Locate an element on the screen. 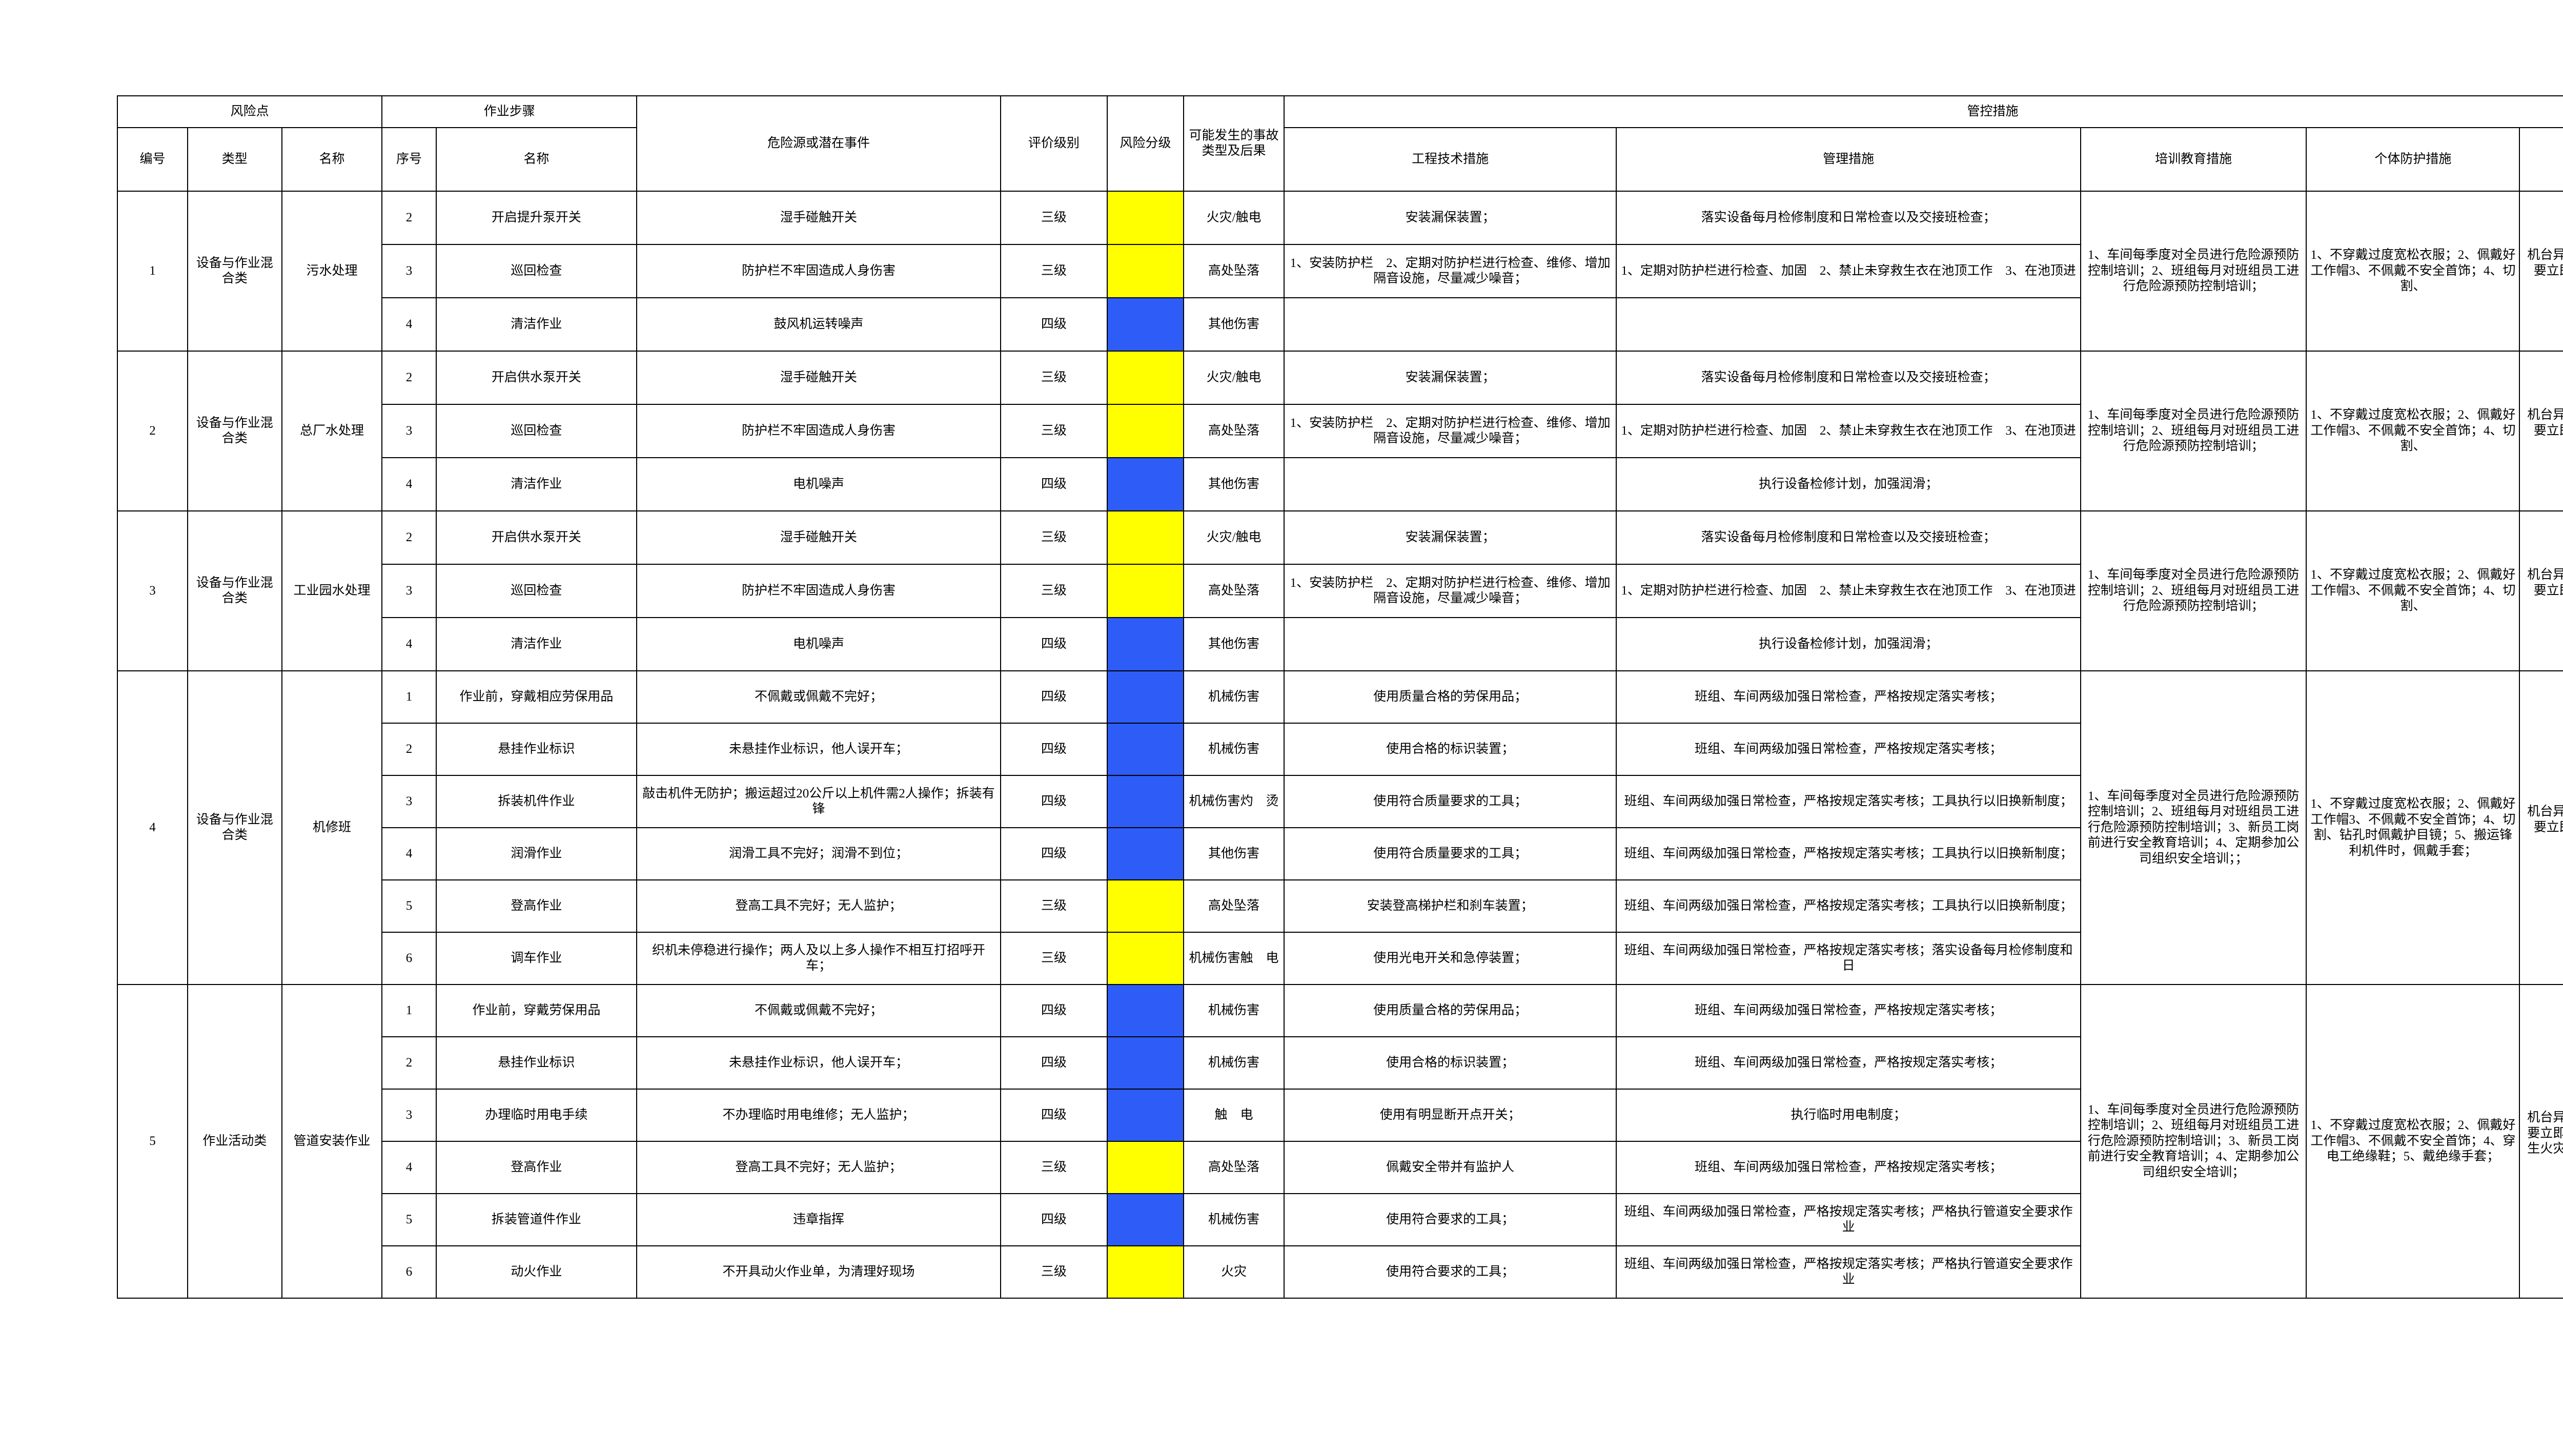 This screenshot has width=2563, height=1456. cell-accident-type: 其他伤害 is located at coordinates (1234, 644).